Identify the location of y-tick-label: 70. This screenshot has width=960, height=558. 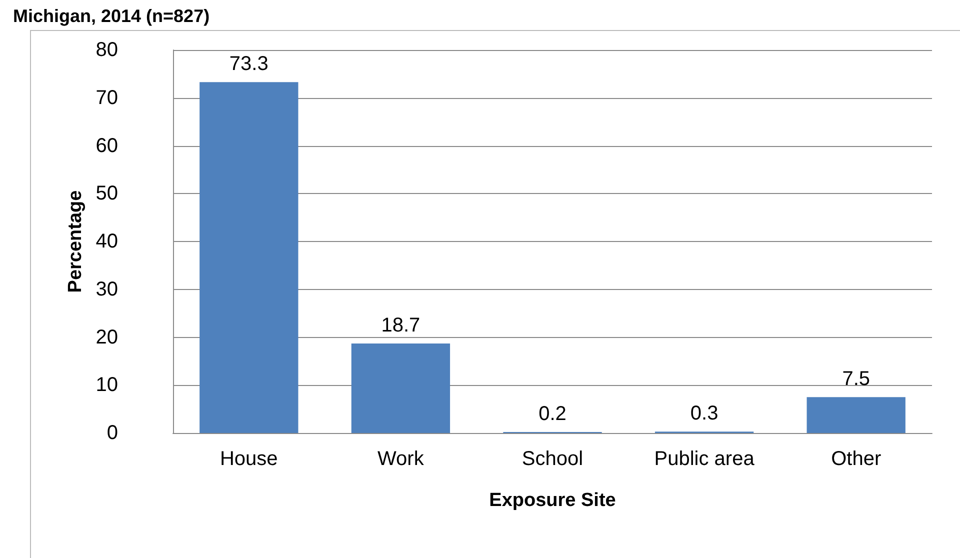
(107, 97).